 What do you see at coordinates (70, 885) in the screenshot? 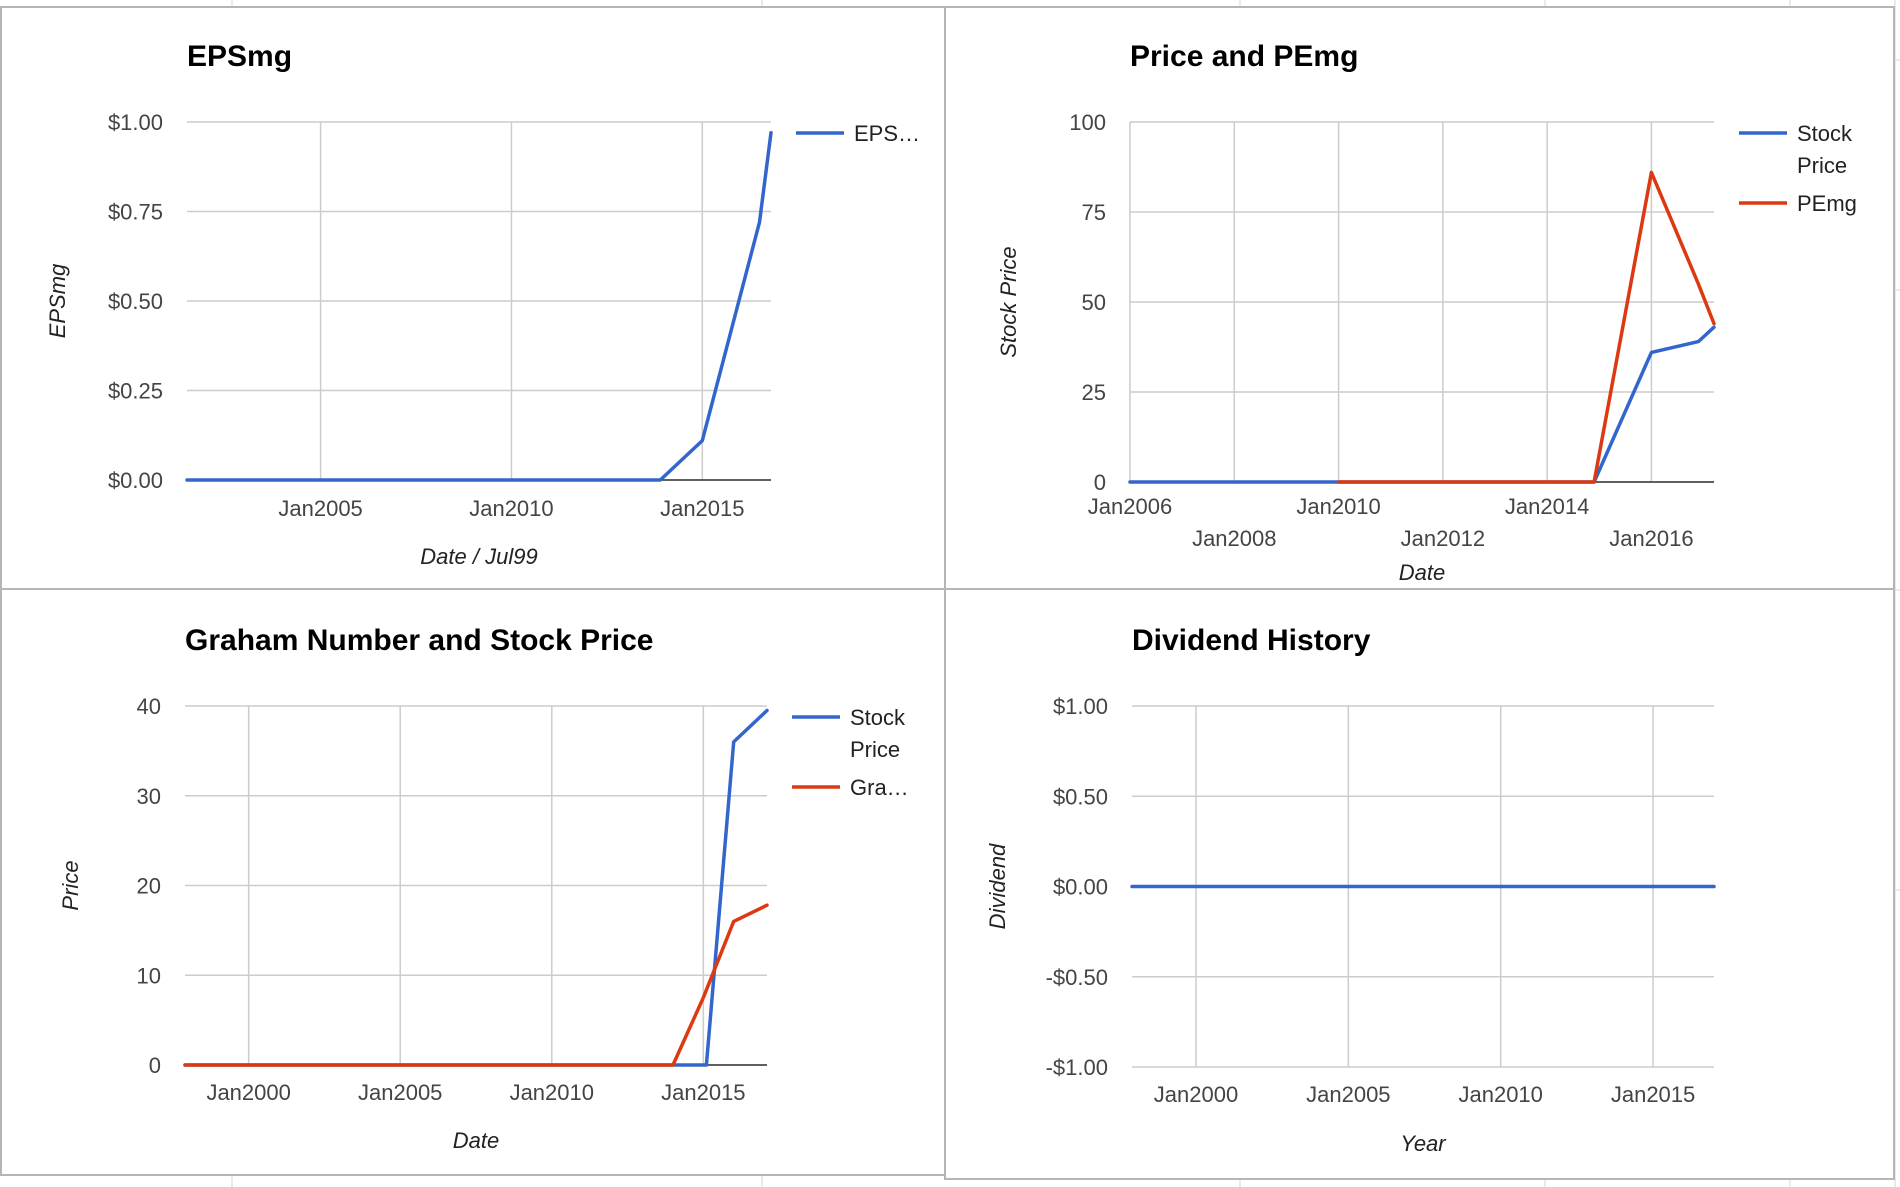
I see `y-axis-title: Price` at bounding box center [70, 885].